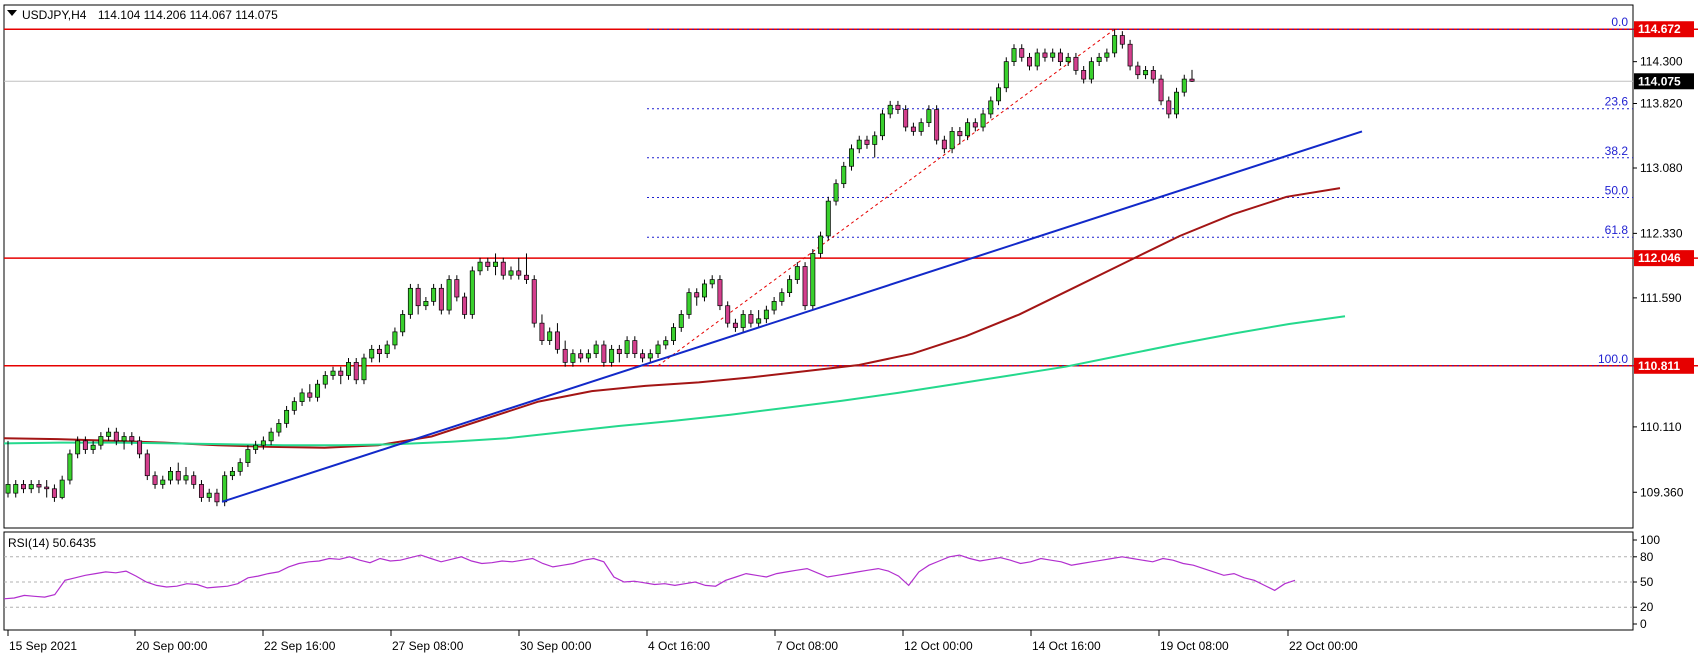 Image resolution: width=1700 pixels, height=657 pixels. What do you see at coordinates (1661, 62) in the screenshot?
I see `price-tick-label: 114.300` at bounding box center [1661, 62].